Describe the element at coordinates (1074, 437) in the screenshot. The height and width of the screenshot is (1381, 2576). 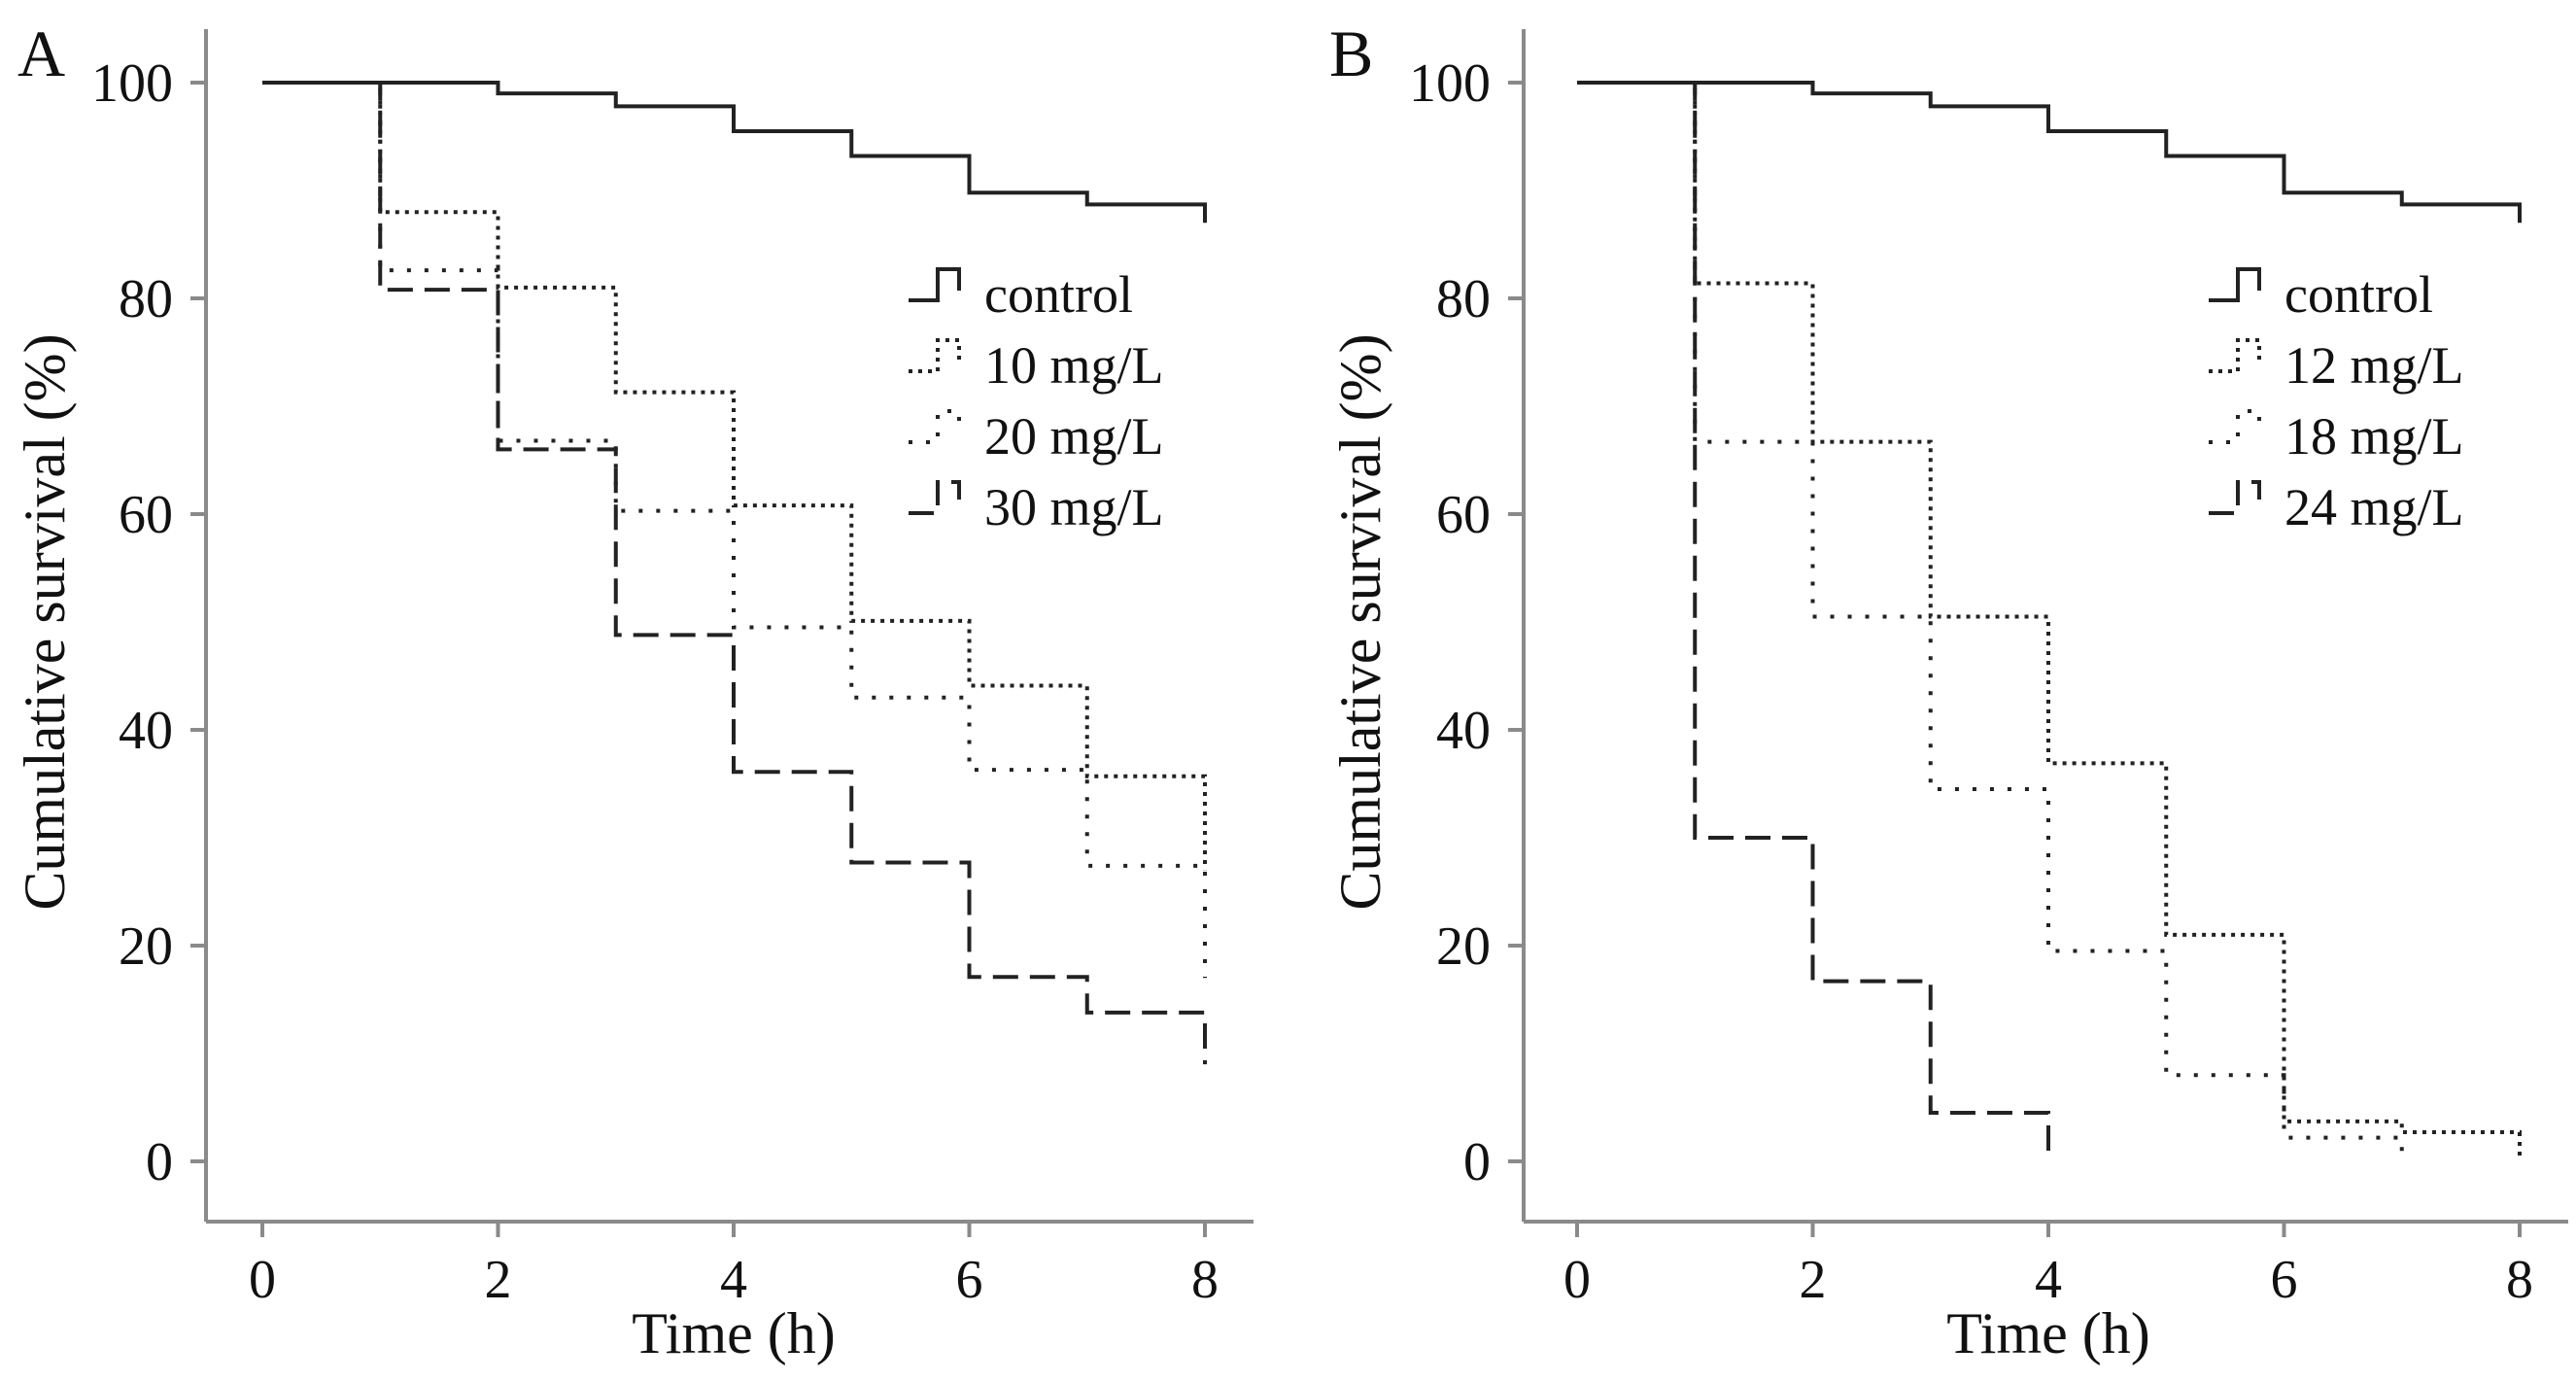
I see `legend-label: 20 mg/L` at that location.